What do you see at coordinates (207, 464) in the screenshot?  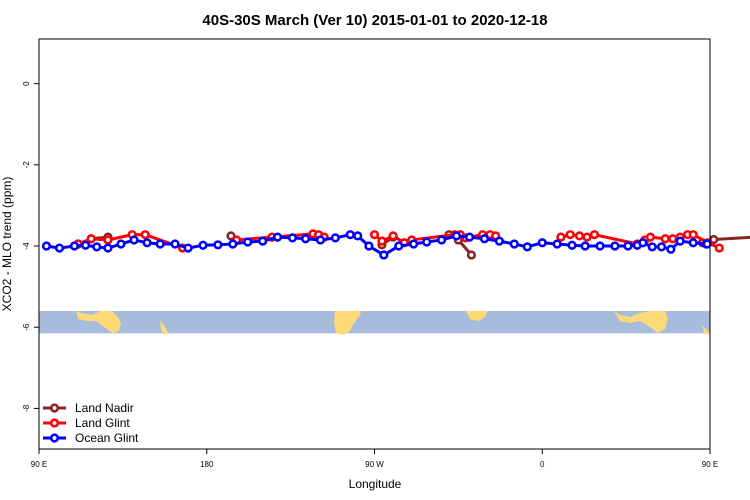 I see `x-tick-label: 180` at bounding box center [207, 464].